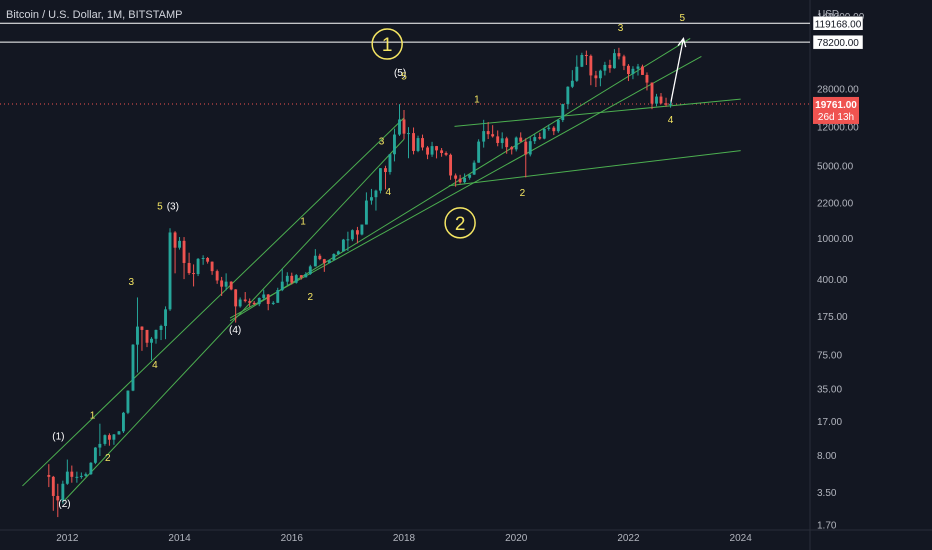  Describe the element at coordinates (682, 42) in the screenshot. I see `projection-arrow-head` at that location.